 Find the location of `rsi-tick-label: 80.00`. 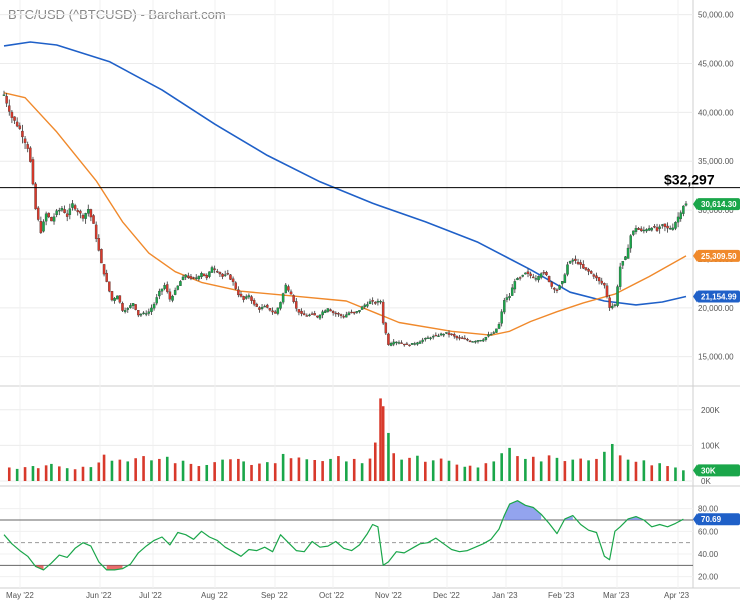

rsi-tick-label: 80.00 is located at coordinates (708, 509).